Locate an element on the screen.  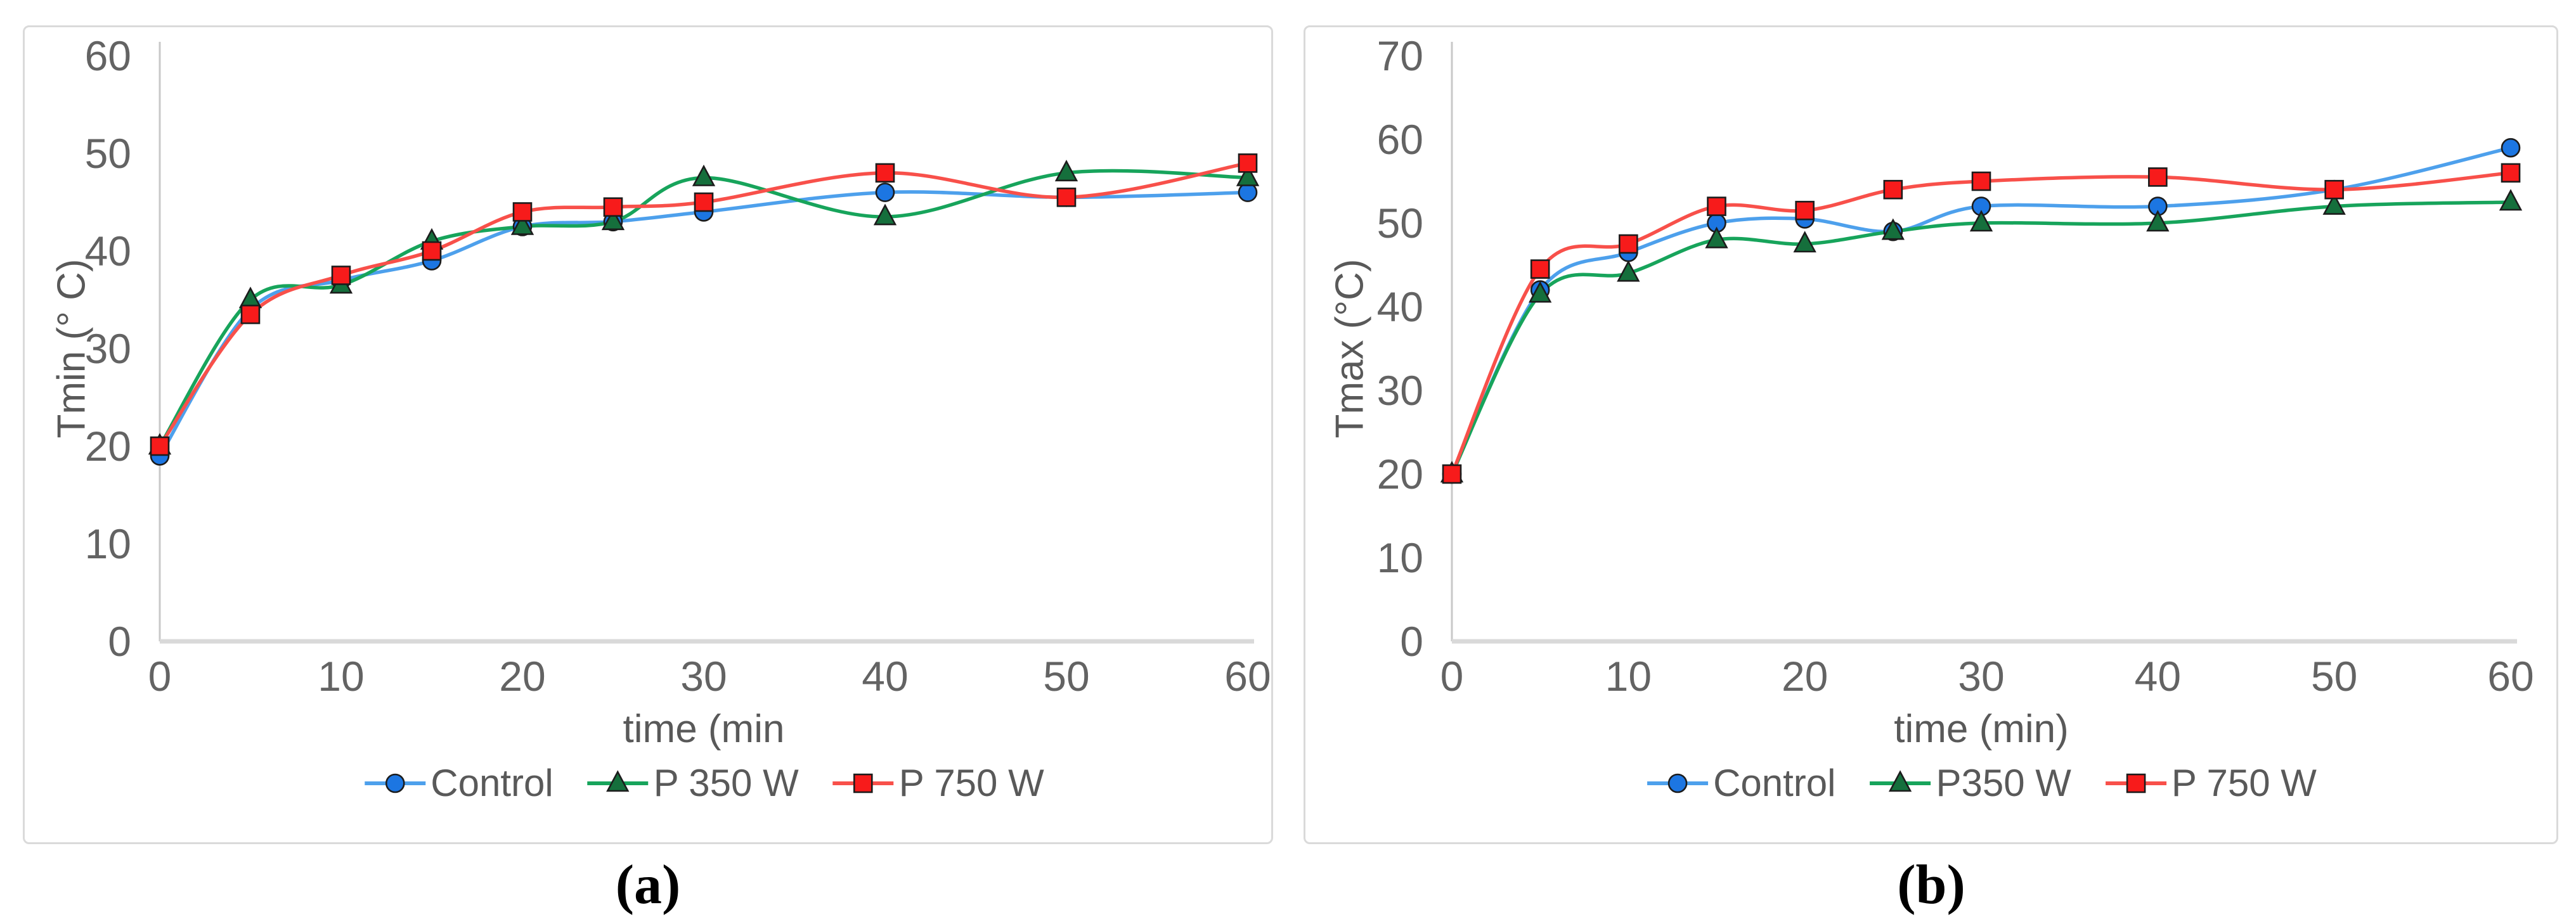
panel-caption-b: (b) is located at coordinates (1931, 885).